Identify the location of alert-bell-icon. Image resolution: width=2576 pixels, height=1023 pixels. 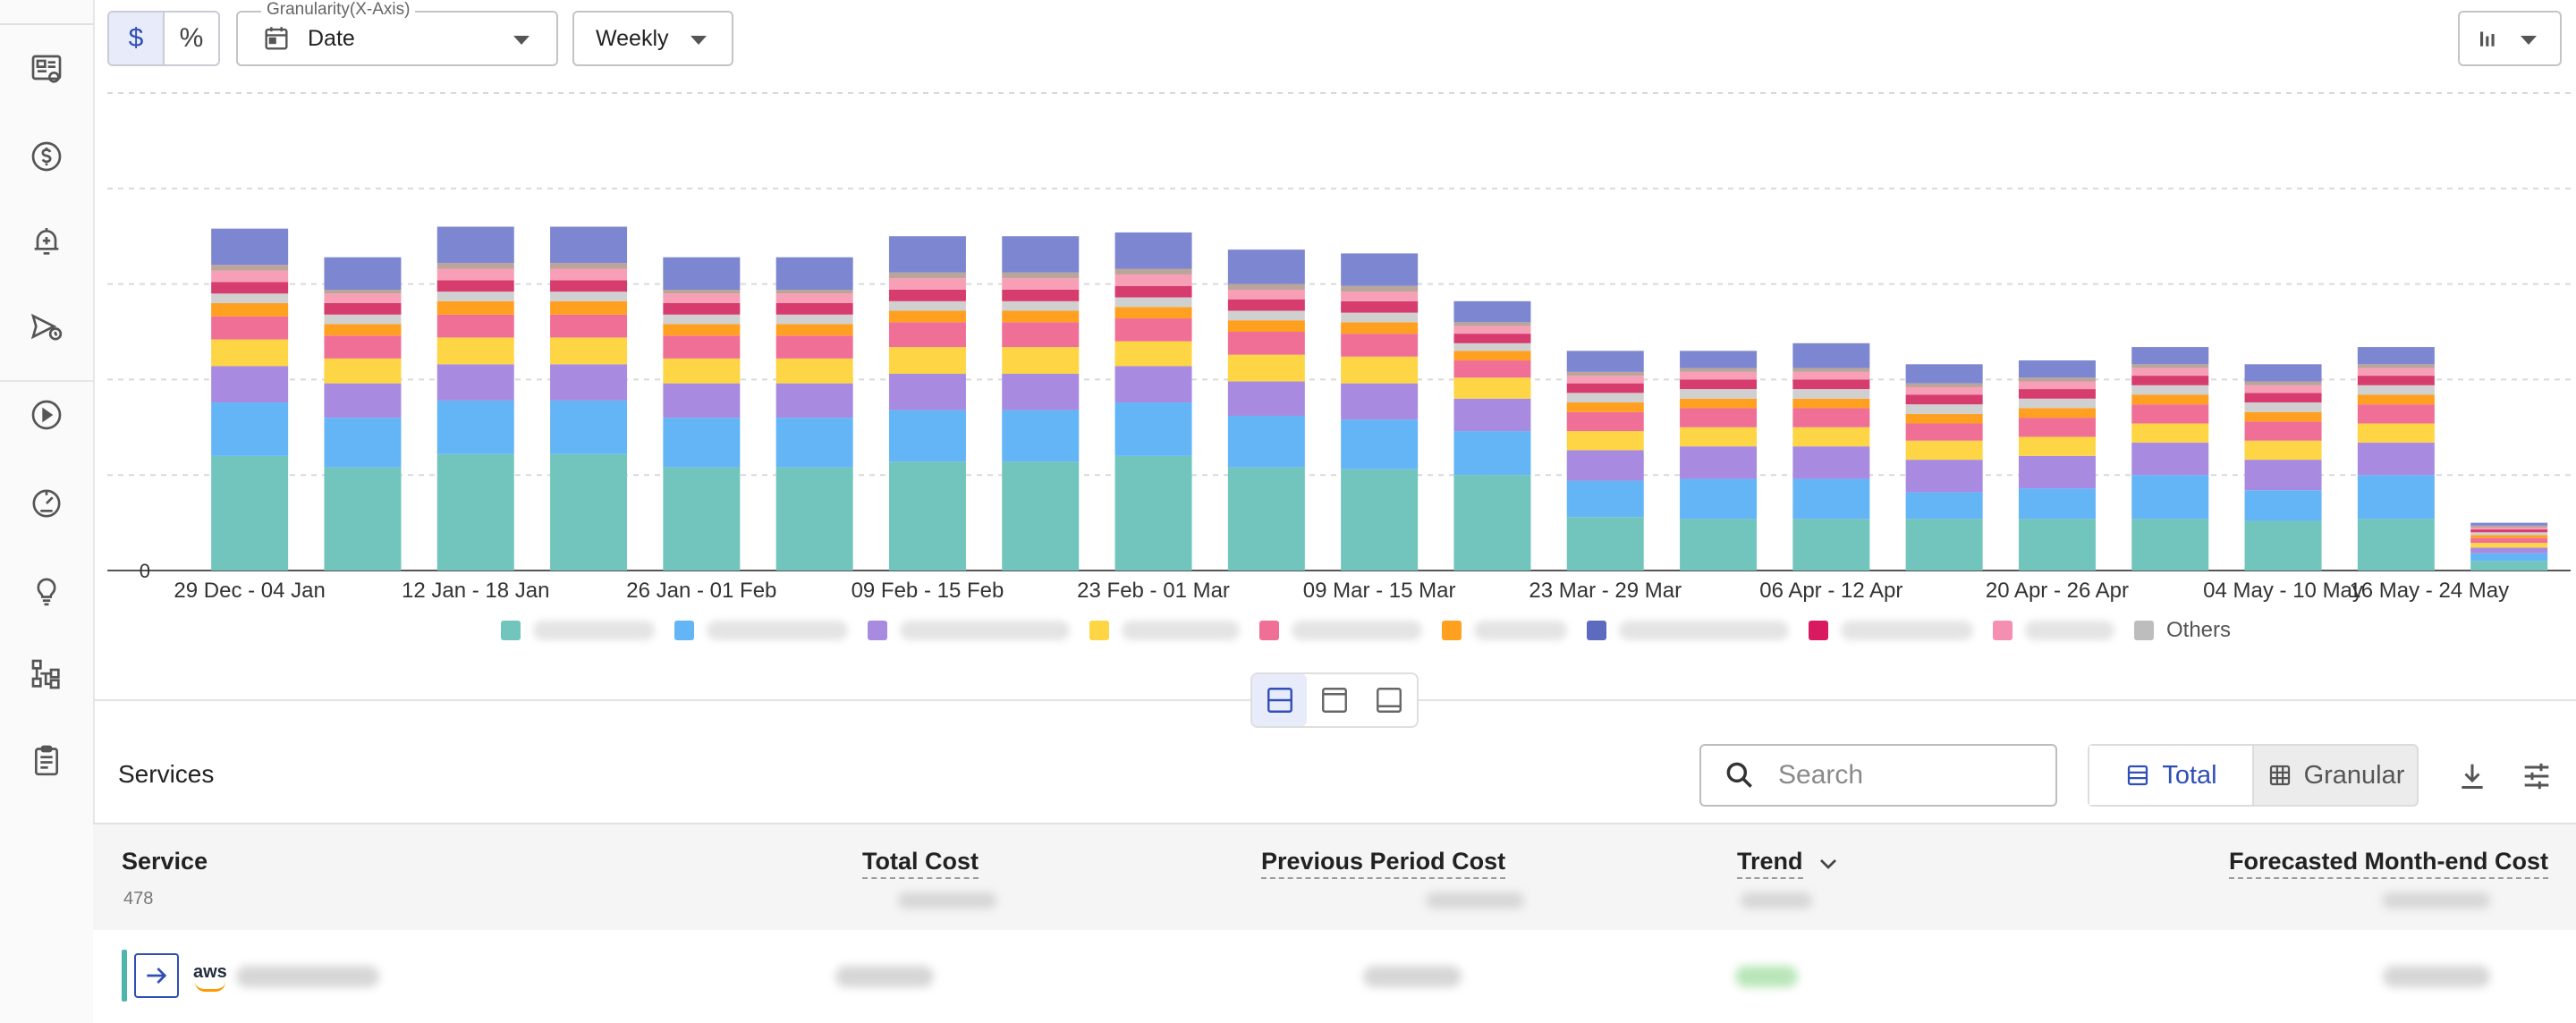
(46, 241).